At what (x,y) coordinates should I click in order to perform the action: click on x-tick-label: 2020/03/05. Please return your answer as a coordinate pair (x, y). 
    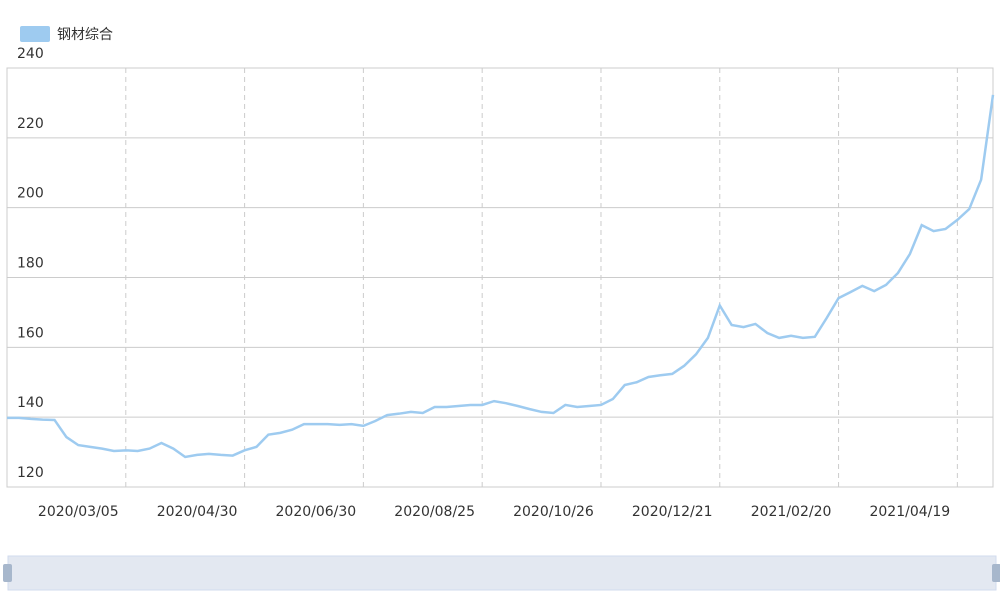
    Looking at the image, I should click on (78, 512).